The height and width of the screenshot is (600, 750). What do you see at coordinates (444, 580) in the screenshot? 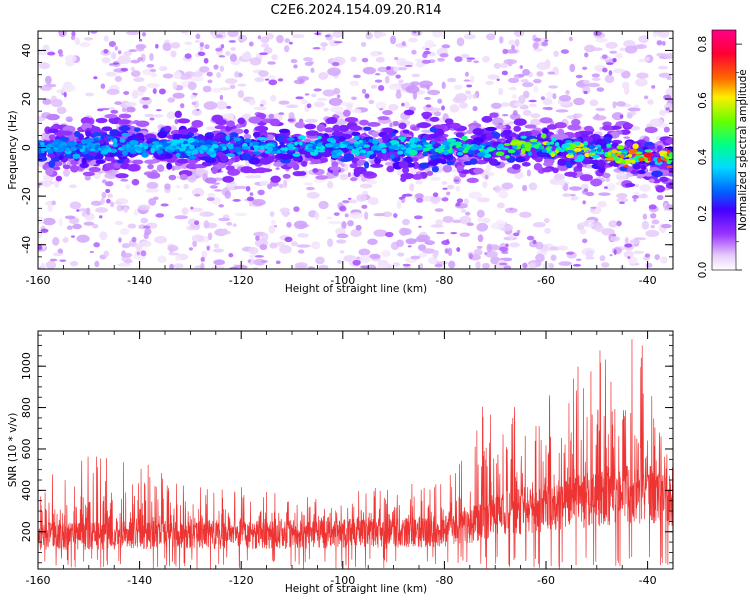
I see `x-tick-label: -80` at bounding box center [444, 580].